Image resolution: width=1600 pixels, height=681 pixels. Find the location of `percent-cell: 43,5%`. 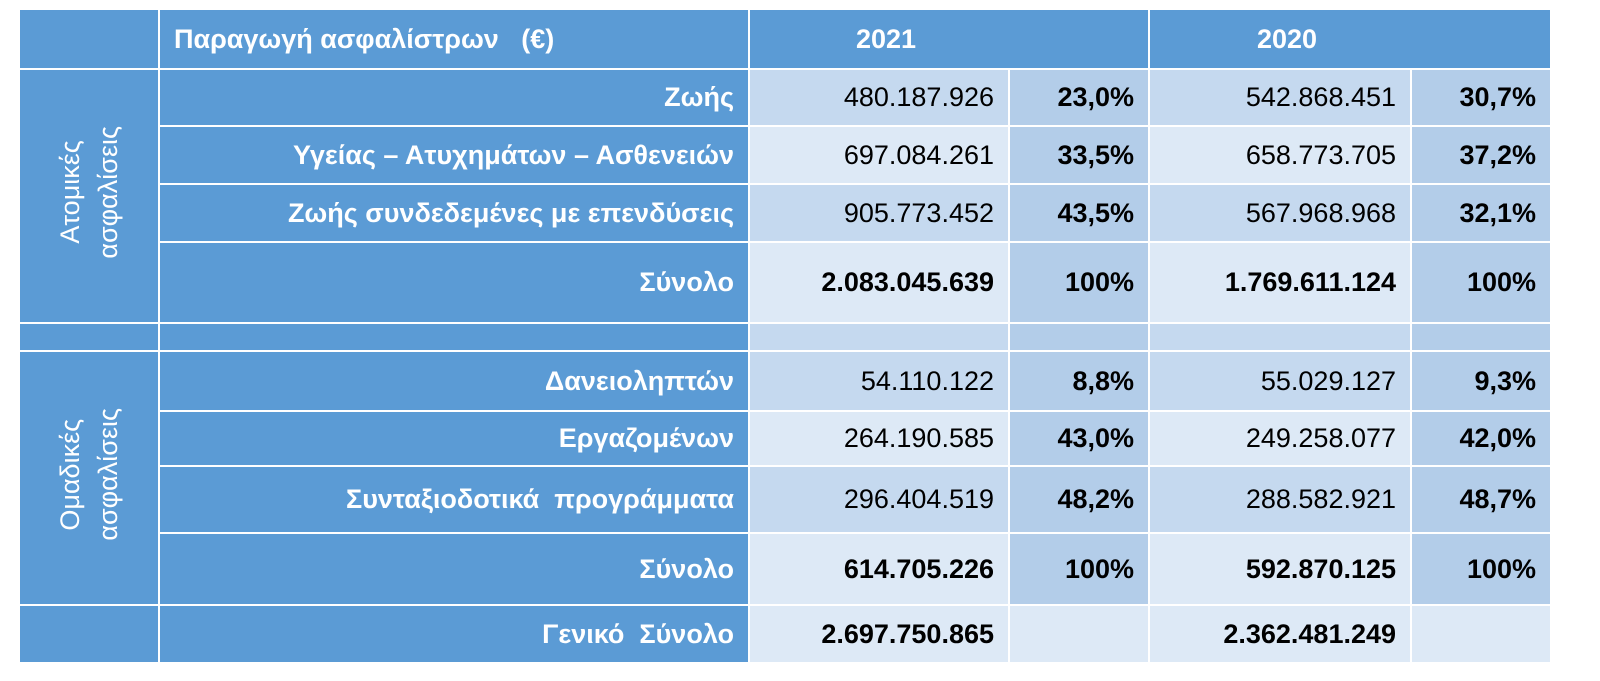

percent-cell: 43,5% is located at coordinates (1079, 213).